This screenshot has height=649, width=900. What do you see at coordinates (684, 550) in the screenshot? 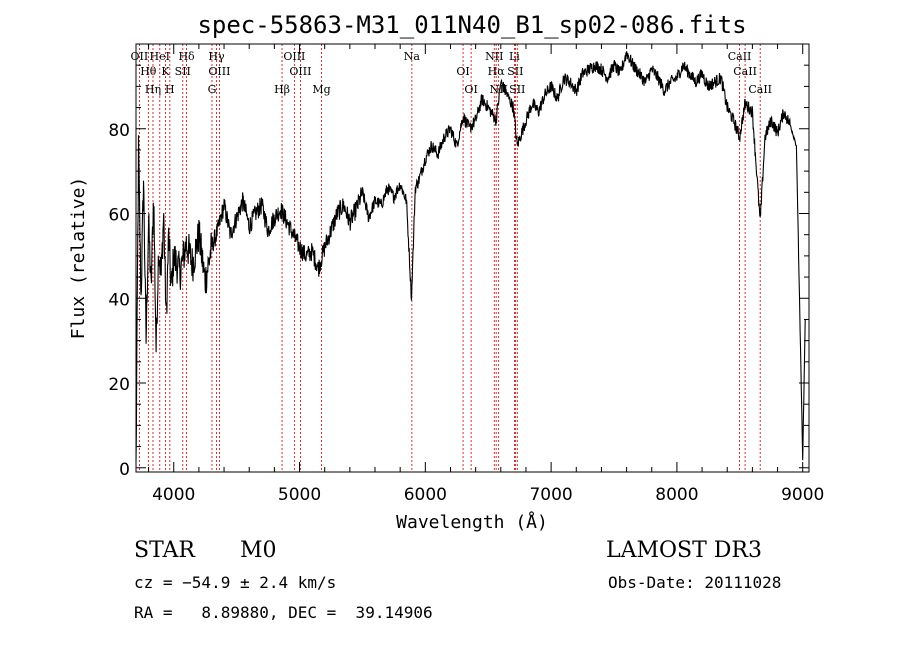
I see `survey-name: LAMOST DR3` at bounding box center [684, 550].